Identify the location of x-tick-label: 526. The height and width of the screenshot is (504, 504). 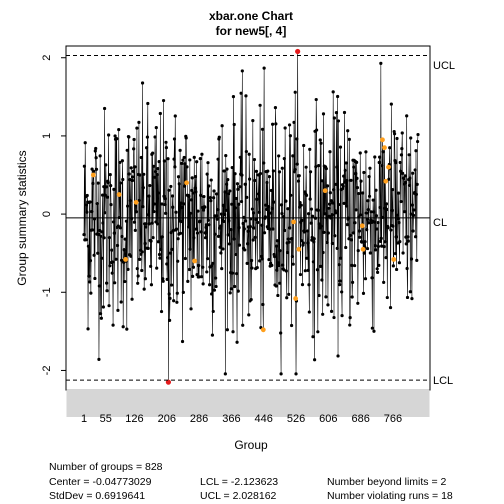
(296, 419).